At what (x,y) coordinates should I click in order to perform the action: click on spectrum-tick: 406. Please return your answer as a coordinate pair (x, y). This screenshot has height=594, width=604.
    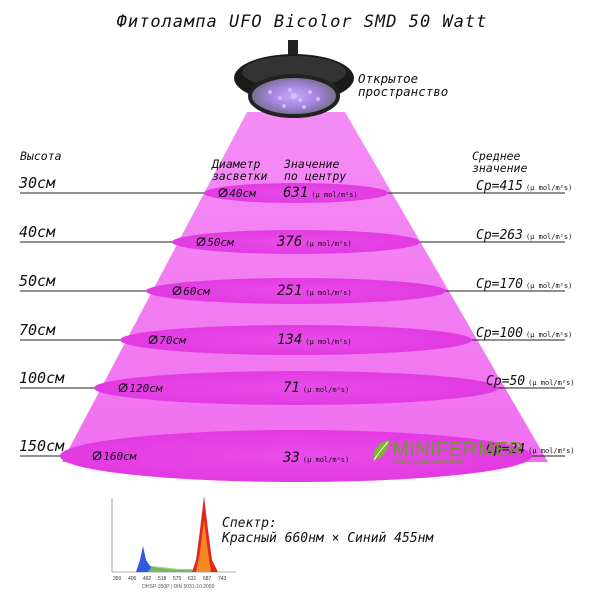
    Looking at the image, I should click on (132, 579).